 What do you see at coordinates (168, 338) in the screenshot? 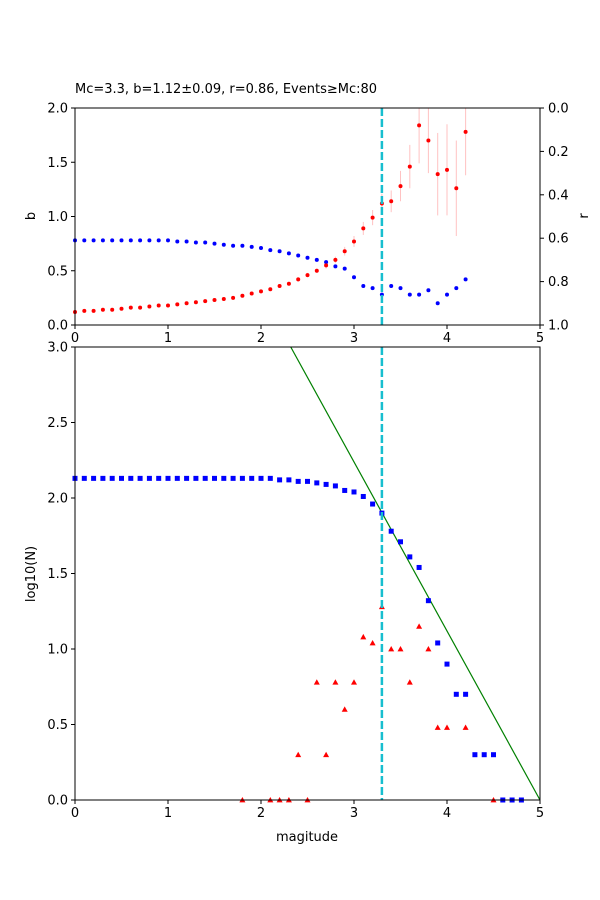
I see `top-x-tick-label: 1` at bounding box center [168, 338].